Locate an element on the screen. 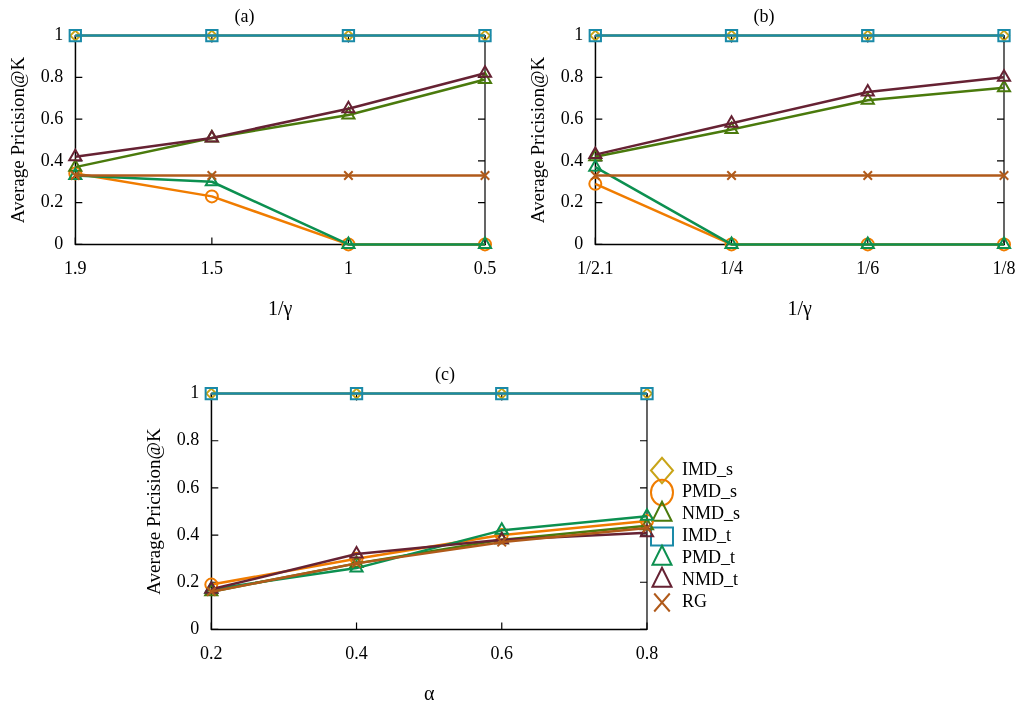  x-tick-label: 0.5 is located at coordinates (485, 267).